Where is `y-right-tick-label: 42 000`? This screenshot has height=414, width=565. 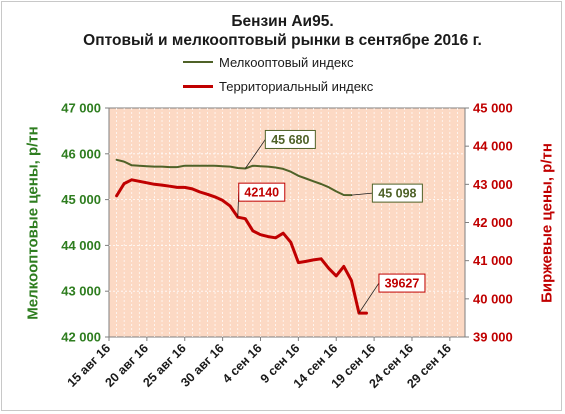
y-right-tick-label: 42 000 is located at coordinates (493, 222).